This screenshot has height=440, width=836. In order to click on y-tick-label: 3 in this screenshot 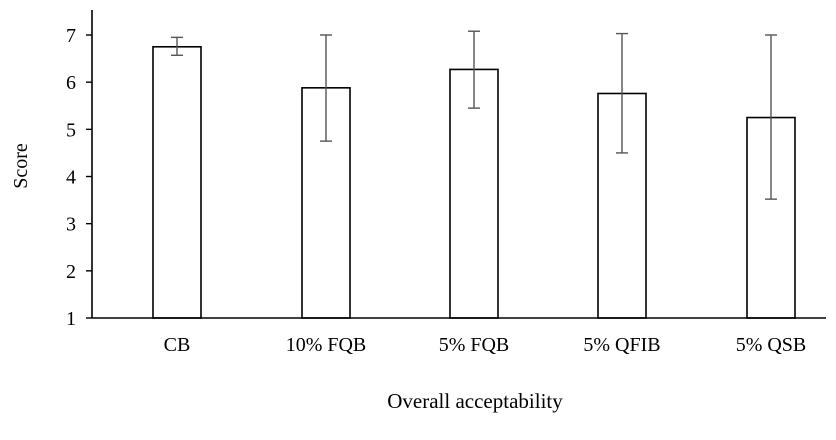, I will do `click(71, 225)`.